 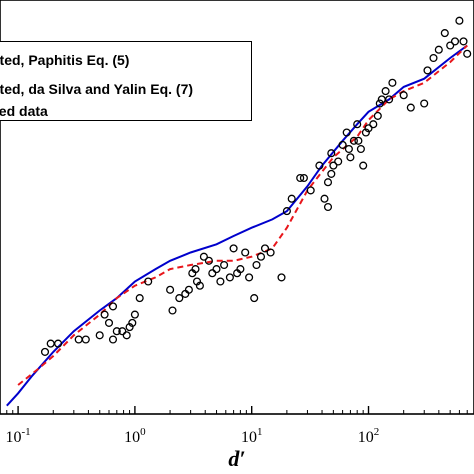 I want to click on x-axis: 10⁻¹ 10⁰ 10¹ 10², so click(x=237, y=426).